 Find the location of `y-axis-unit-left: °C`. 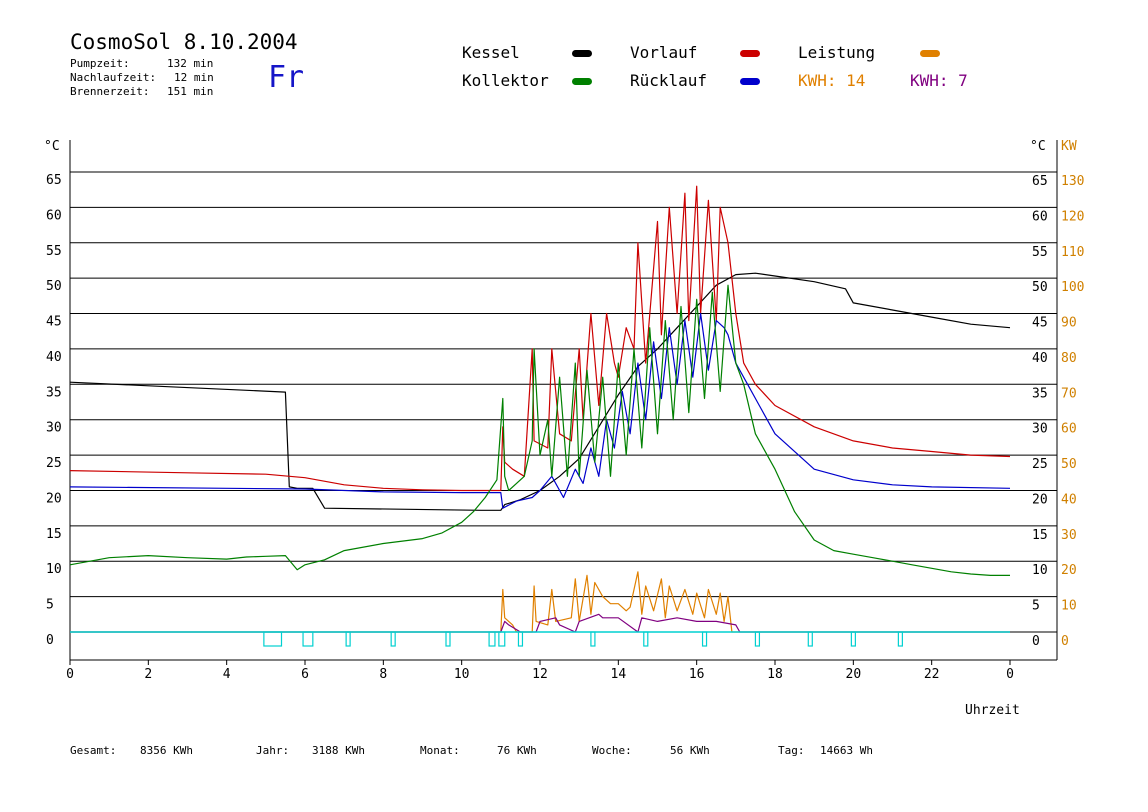

y-axis-unit-left: °C is located at coordinates (52, 146).